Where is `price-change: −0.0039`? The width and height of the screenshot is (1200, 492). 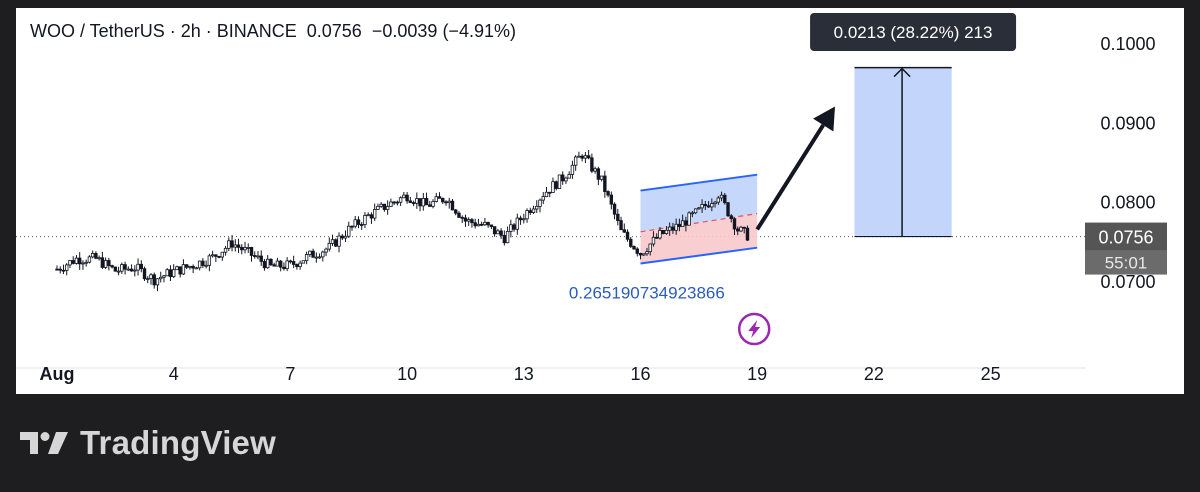
price-change: −0.0039 is located at coordinates (404, 31).